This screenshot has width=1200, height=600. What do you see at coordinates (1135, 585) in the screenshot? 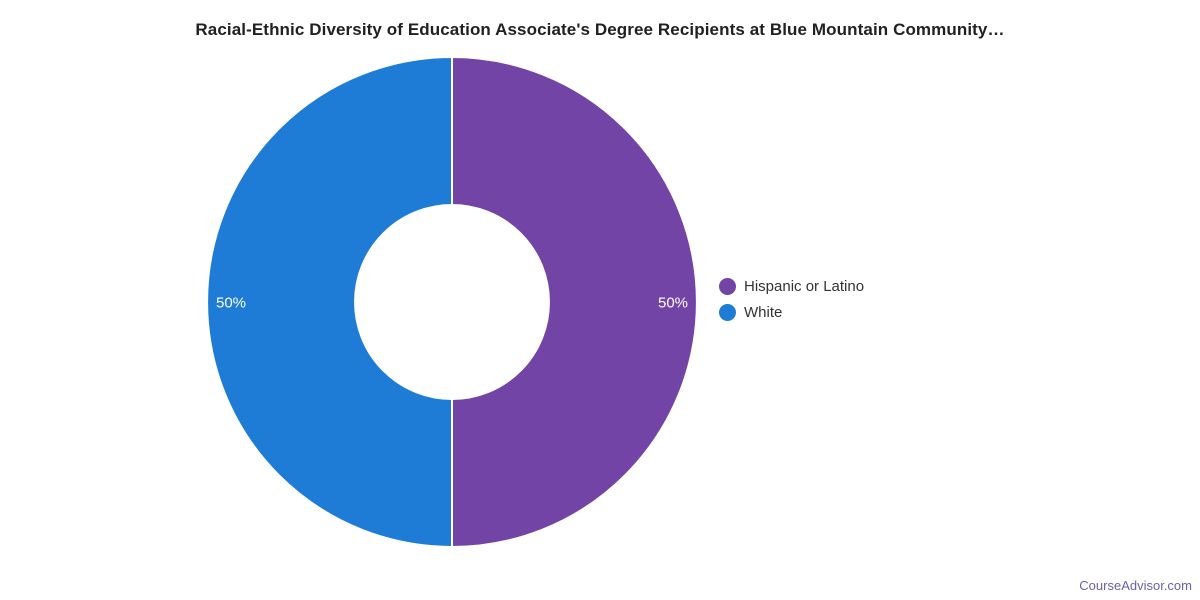
I see `courseadvisor-watermark-link: CourseAdvisor.com` at bounding box center [1135, 585].